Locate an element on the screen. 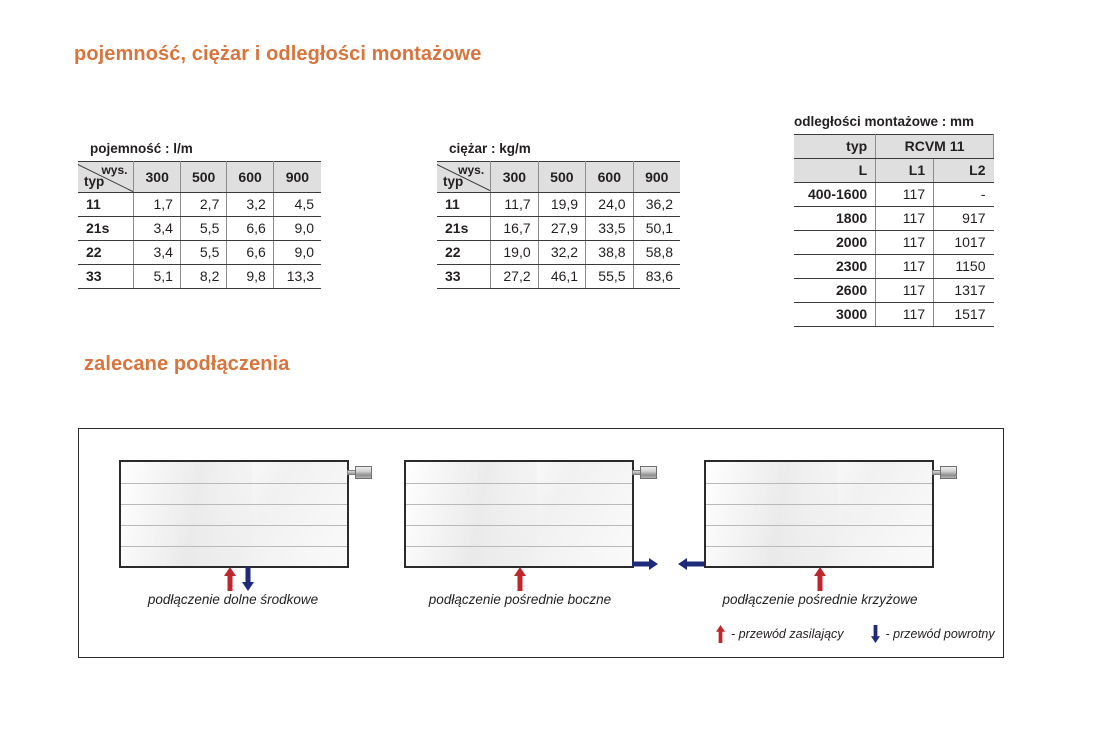 This screenshot has height=751, width=1094. cell-value: 24,0 is located at coordinates (609, 204).